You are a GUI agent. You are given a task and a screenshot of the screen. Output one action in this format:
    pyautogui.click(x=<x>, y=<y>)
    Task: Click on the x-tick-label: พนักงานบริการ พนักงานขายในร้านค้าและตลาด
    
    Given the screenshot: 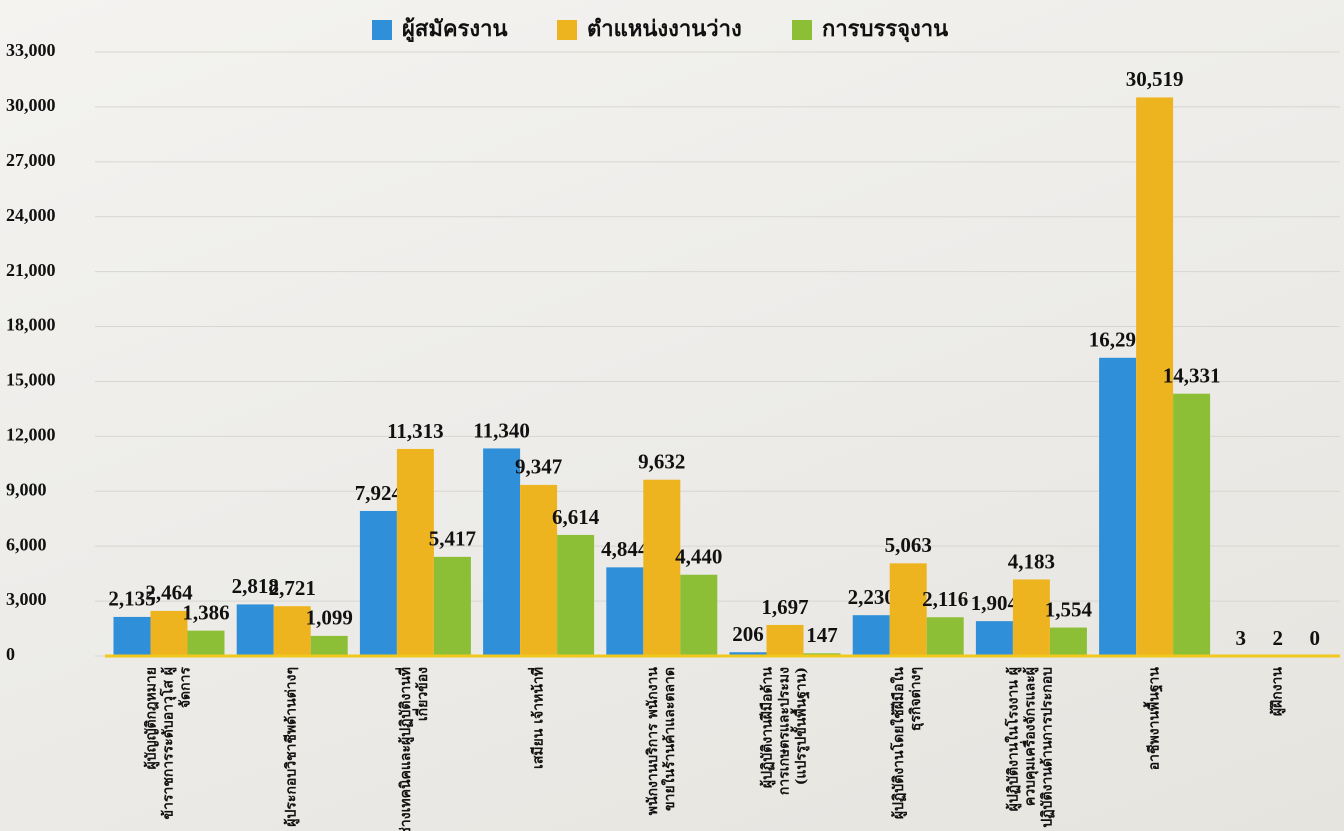 What is the action you would take?
    pyautogui.click(x=661, y=741)
    